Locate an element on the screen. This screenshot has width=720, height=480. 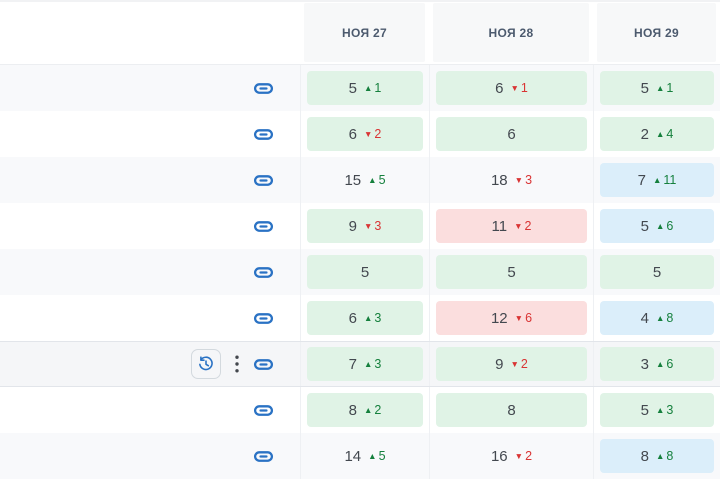
position-chip: 7 ▲ 11 is located at coordinates (657, 180).